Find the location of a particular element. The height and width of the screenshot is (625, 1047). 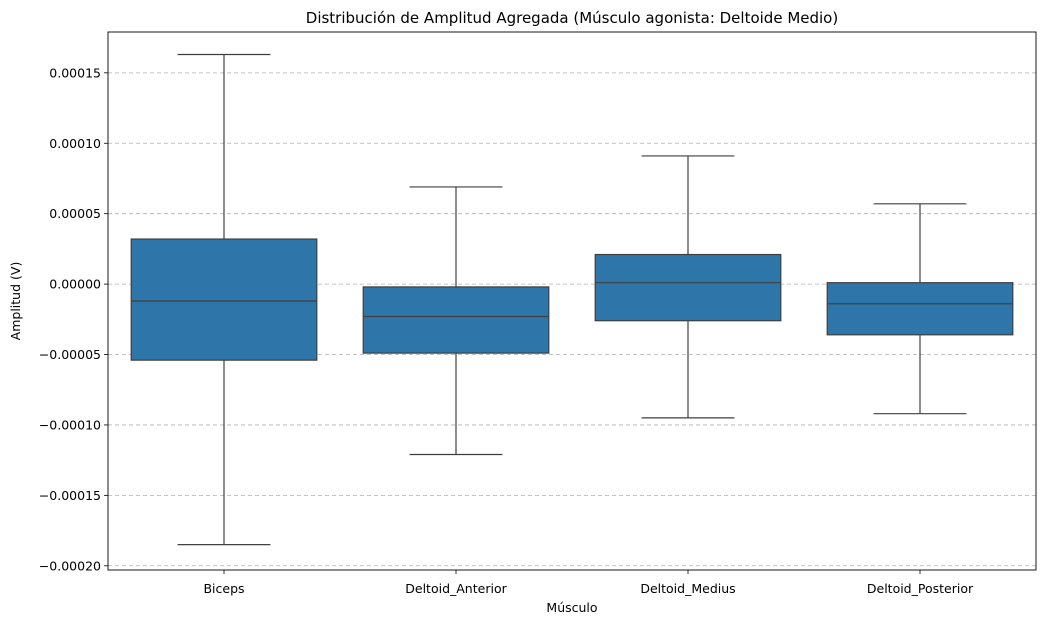

y-tick-label: 0.00015 is located at coordinates (75, 72).